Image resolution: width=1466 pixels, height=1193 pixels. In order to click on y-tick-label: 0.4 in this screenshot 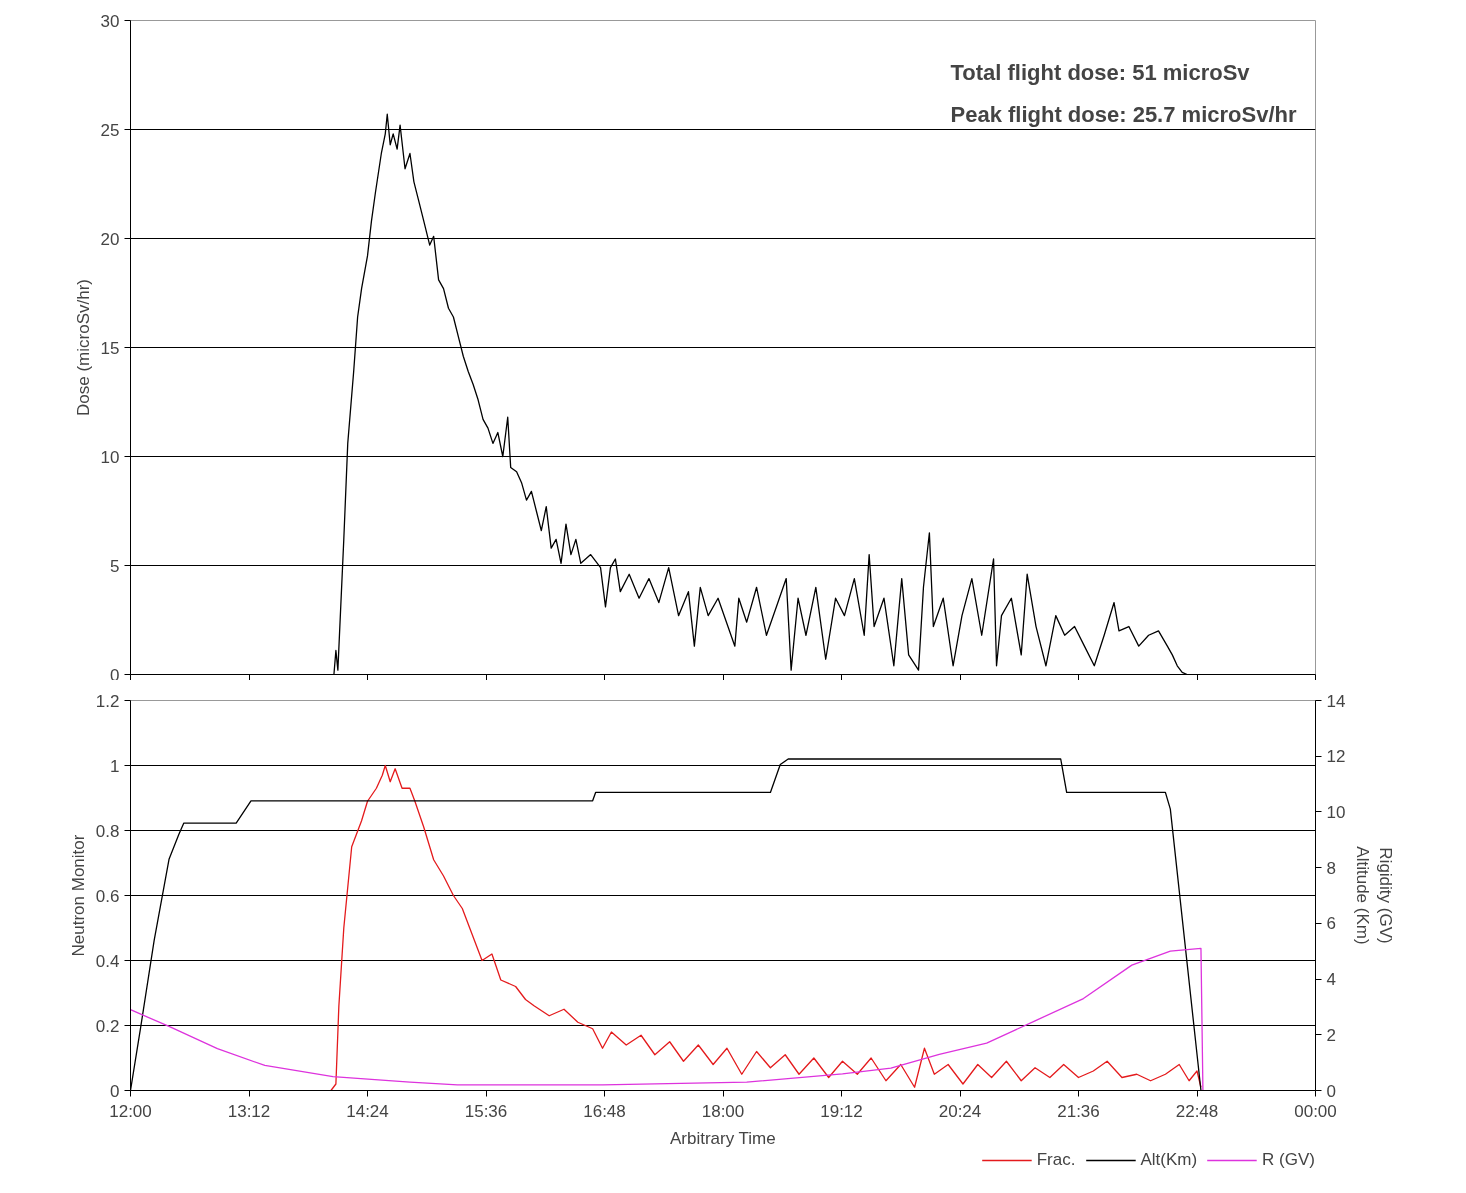, I will do `click(107, 961)`.